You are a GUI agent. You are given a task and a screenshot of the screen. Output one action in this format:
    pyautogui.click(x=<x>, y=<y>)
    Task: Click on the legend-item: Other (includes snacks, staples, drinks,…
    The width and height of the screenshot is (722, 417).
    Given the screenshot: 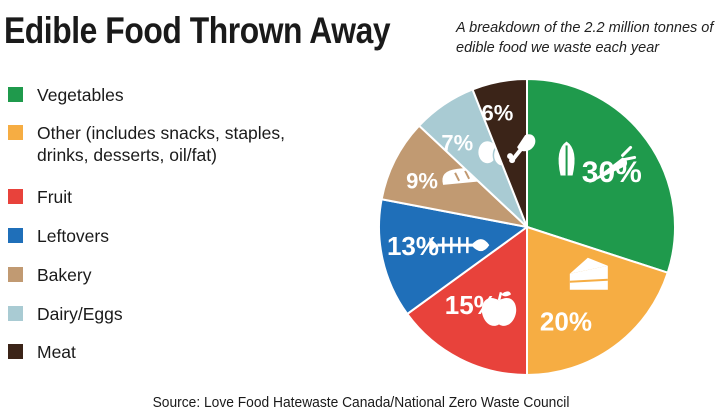 What is the action you would take?
    pyautogui.click(x=177, y=144)
    